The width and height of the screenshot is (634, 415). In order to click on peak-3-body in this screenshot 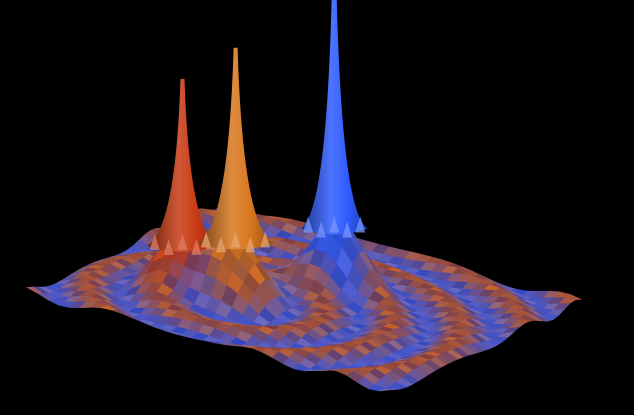, I will do `click(334, 117)`.